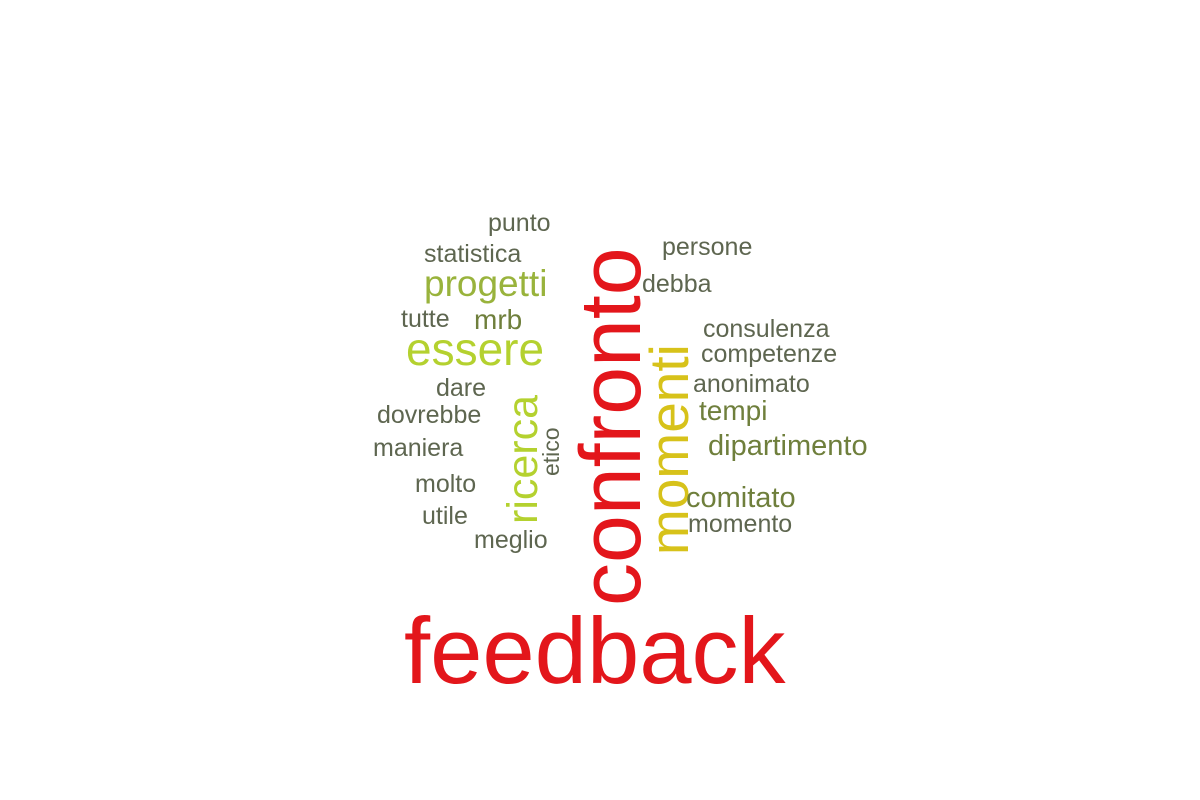 The height and width of the screenshot is (800, 1200). I want to click on word-mrb: mrb, so click(498, 319).